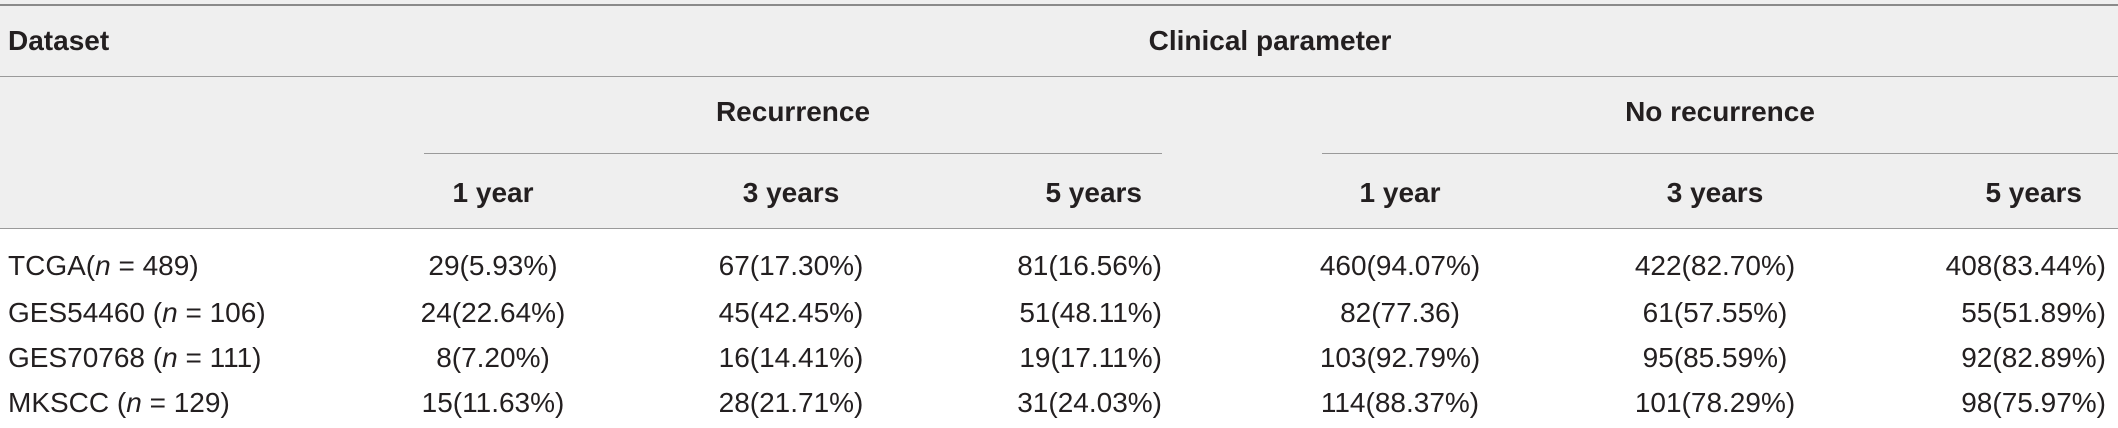 This screenshot has width=2118, height=428. Describe the element at coordinates (52, 265) in the screenshot. I see `dataset-name: TCGA(` at that location.